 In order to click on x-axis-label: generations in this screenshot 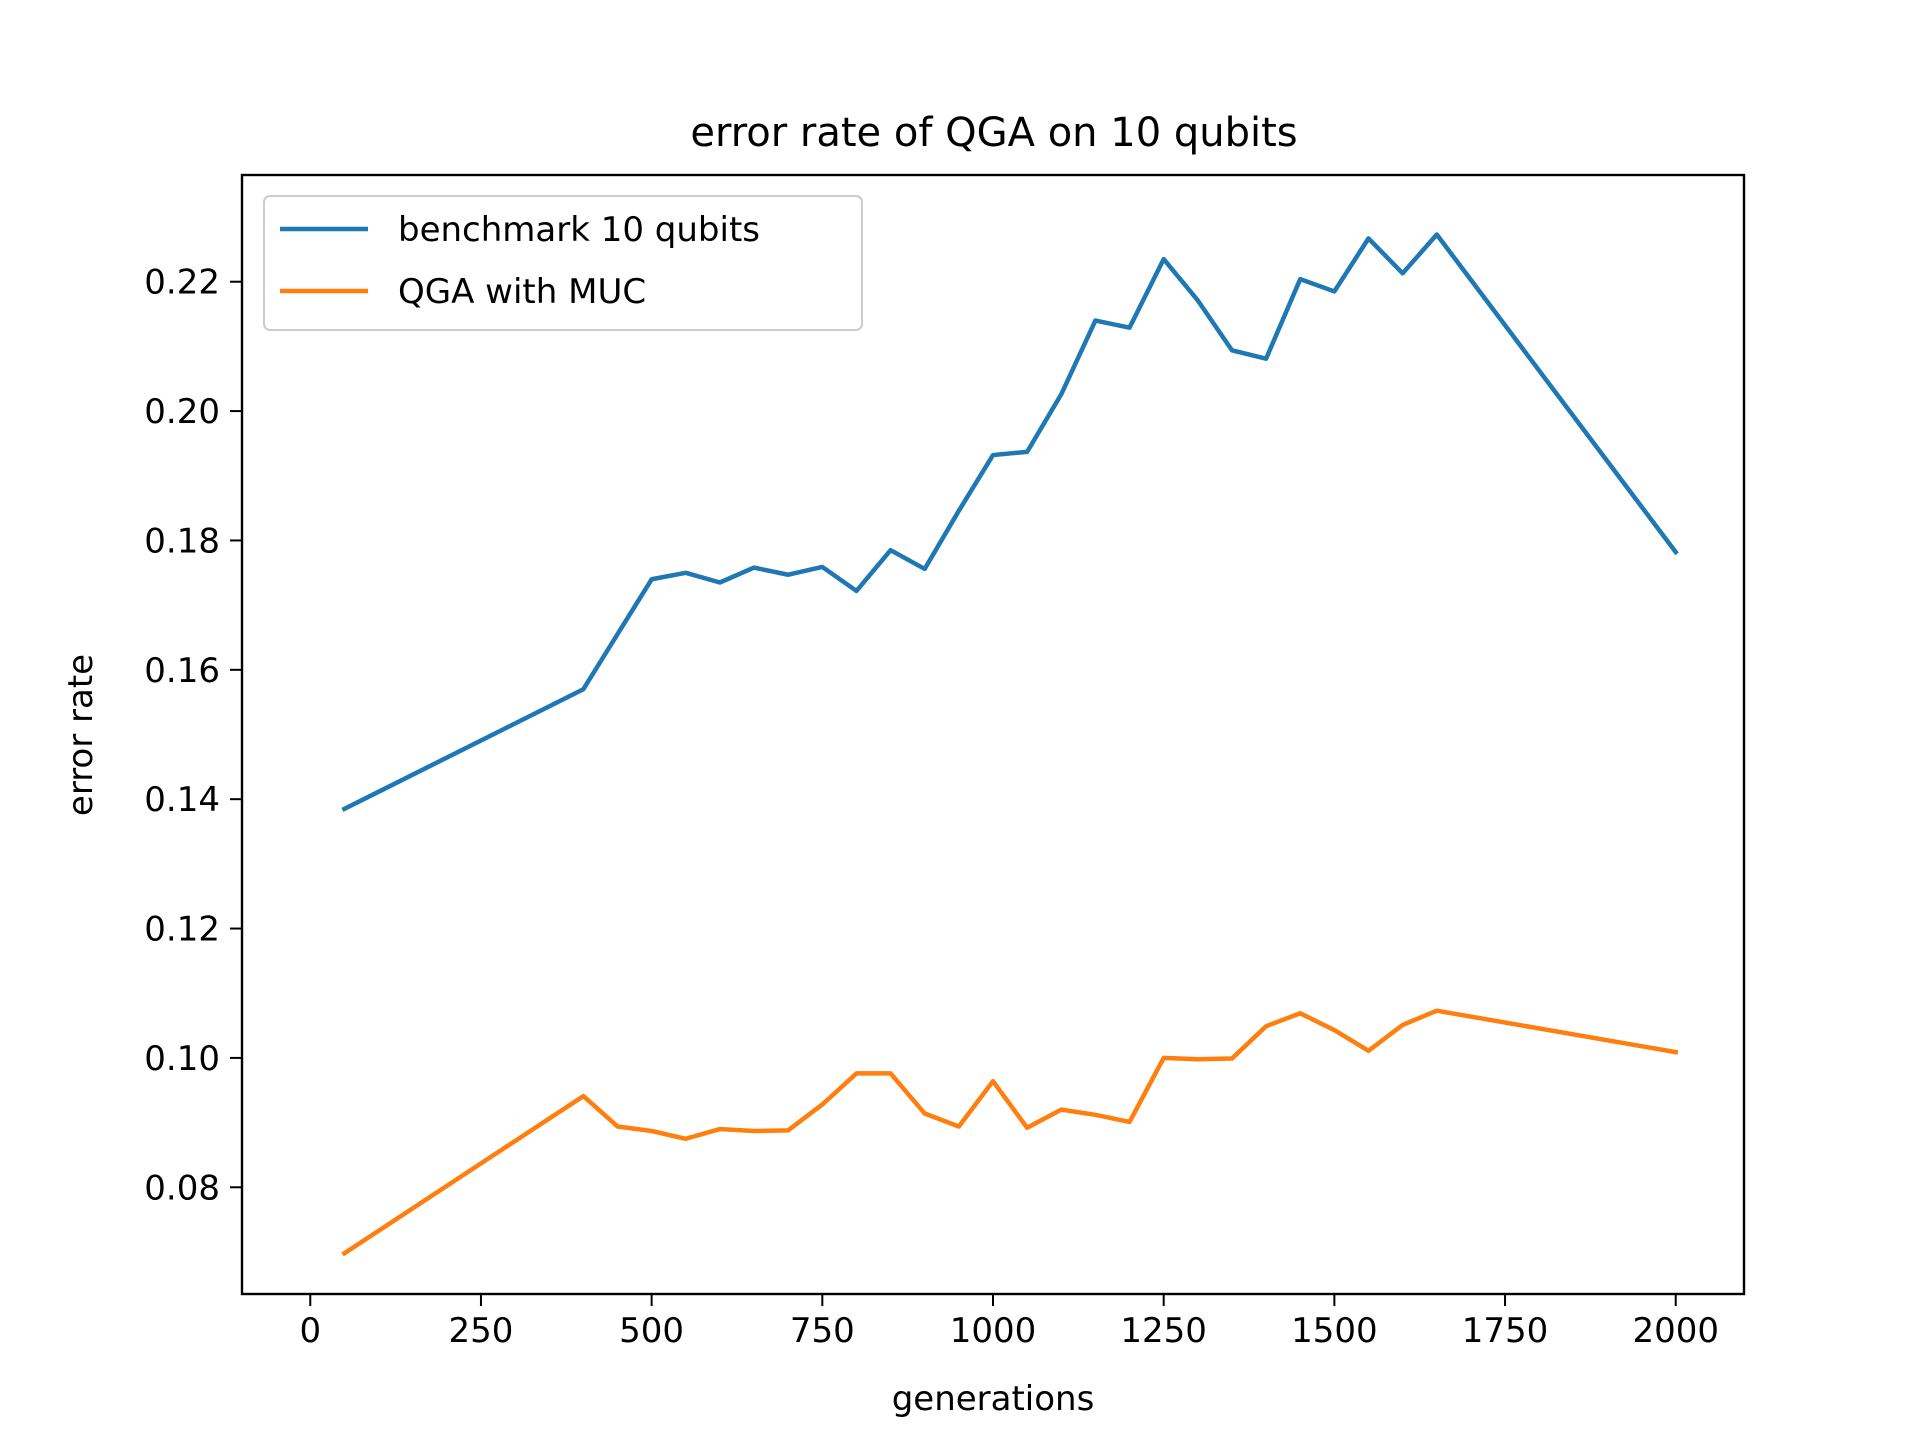, I will do `click(993, 1399)`.